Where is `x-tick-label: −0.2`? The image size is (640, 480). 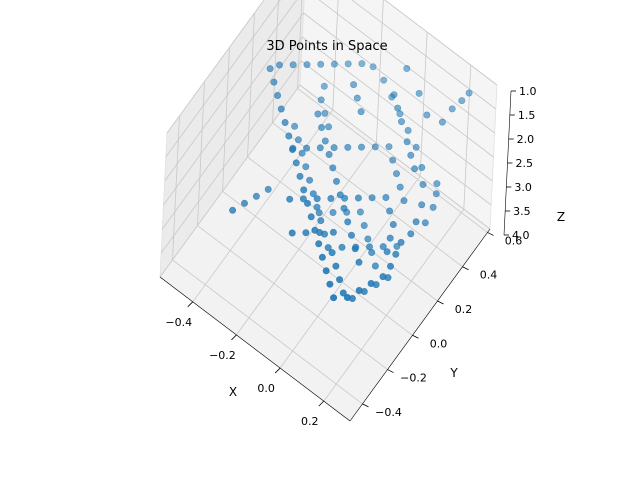 x-tick-label: −0.2 is located at coordinates (222, 355).